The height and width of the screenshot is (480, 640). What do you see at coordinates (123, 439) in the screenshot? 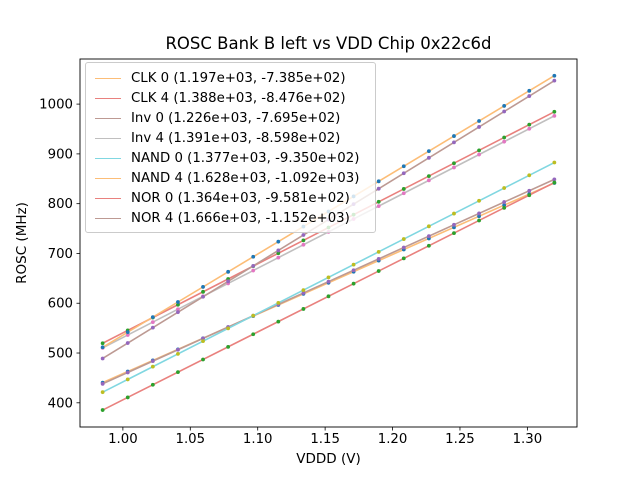
I see `x-tick-label: 1.00` at bounding box center [123, 439].